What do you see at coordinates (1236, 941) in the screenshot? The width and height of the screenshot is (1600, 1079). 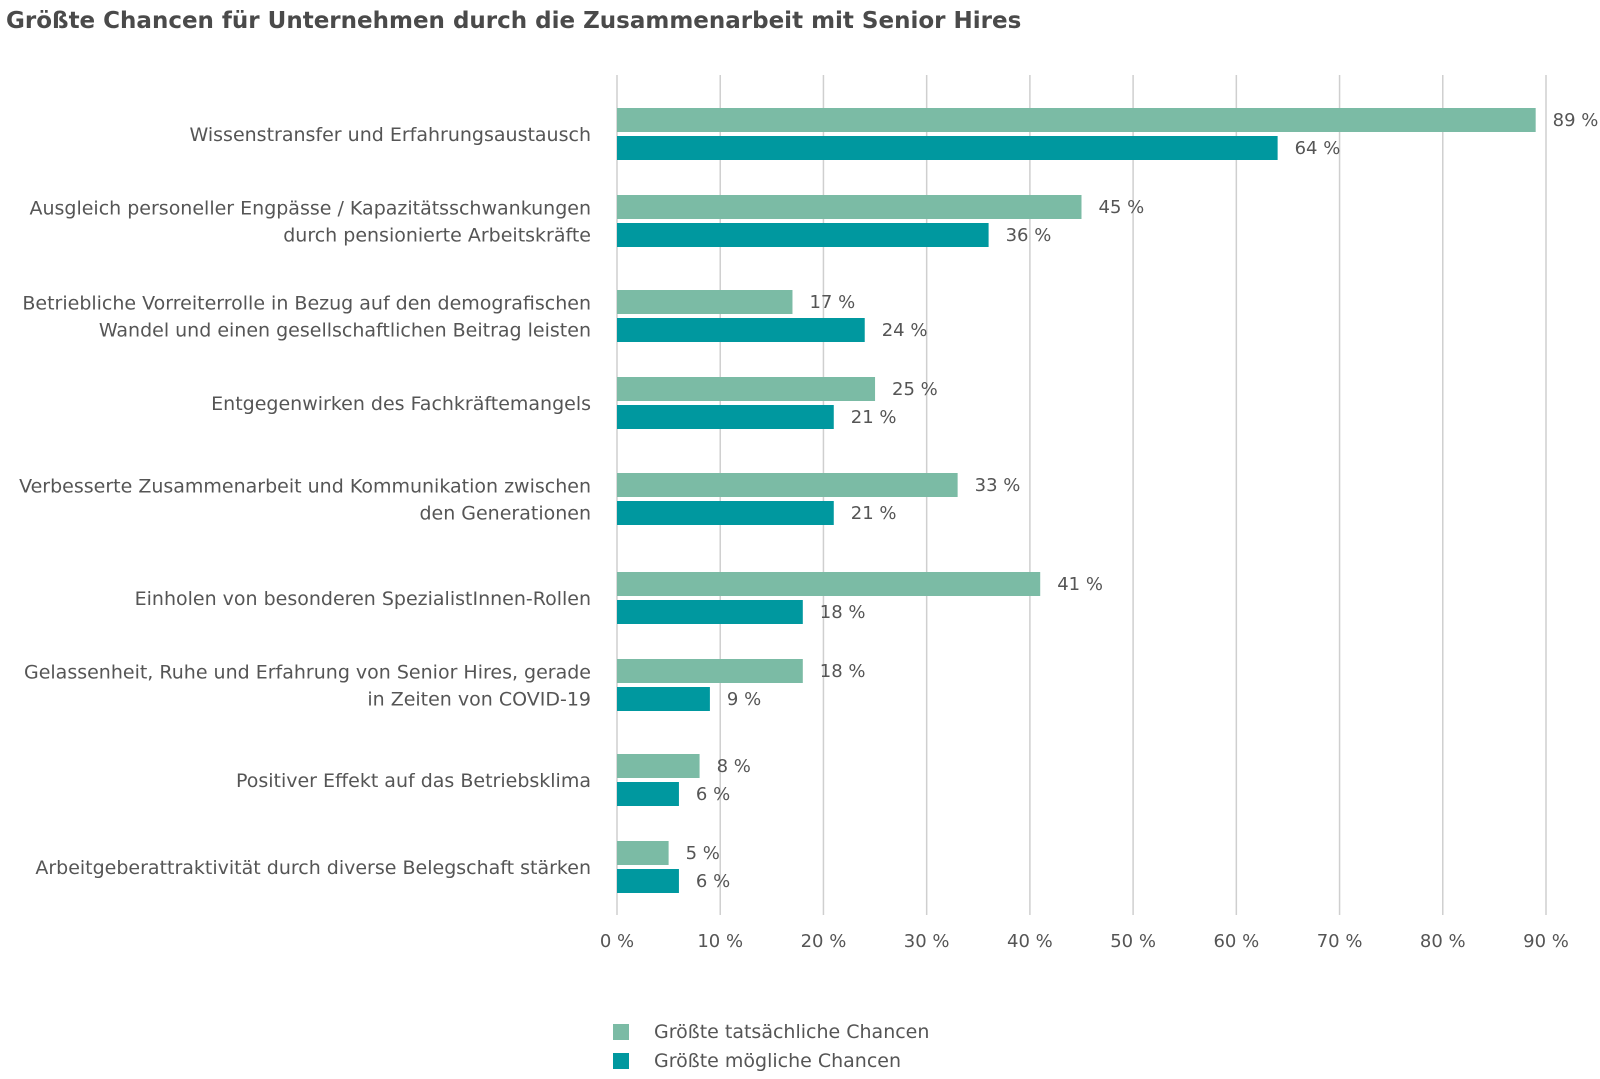 I see `x-tick-label: 60 %` at bounding box center [1236, 941].